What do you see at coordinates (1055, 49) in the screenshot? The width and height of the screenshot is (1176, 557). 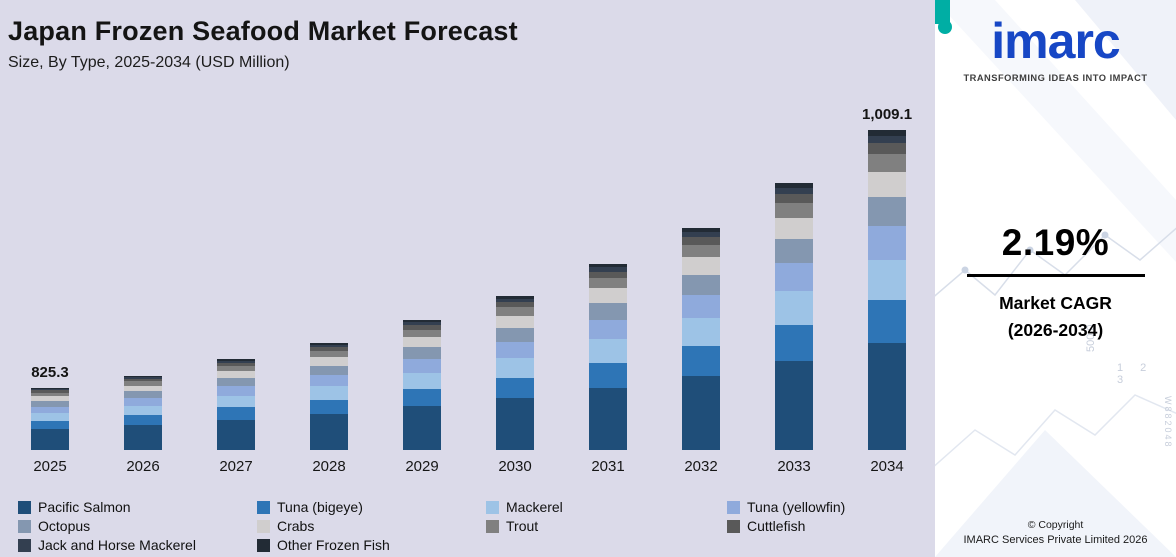 I see `imarc-logo: imarc TRANSFORMING IDEAS INTO IMPACT` at bounding box center [1055, 49].